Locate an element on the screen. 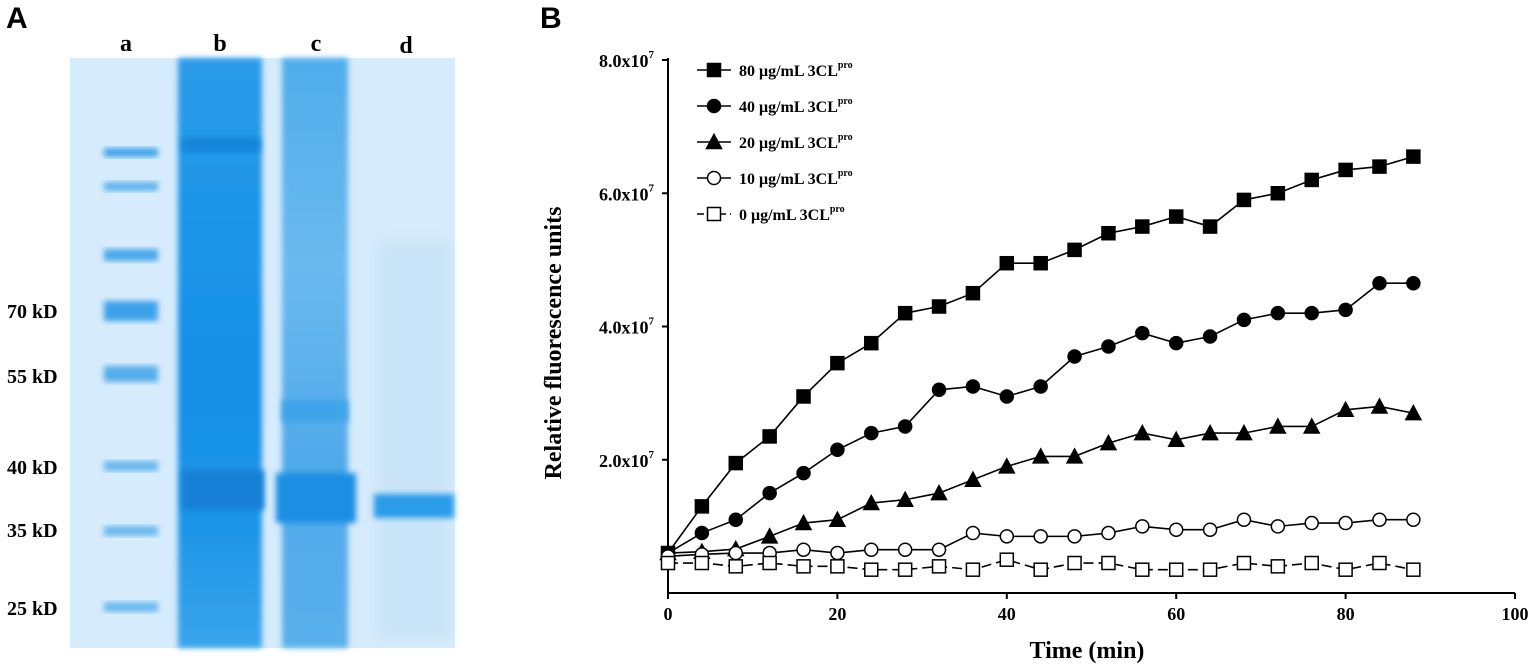 The image size is (1535, 670). legend-item: 80 μg/mL 3CLpro is located at coordinates (775, 70).